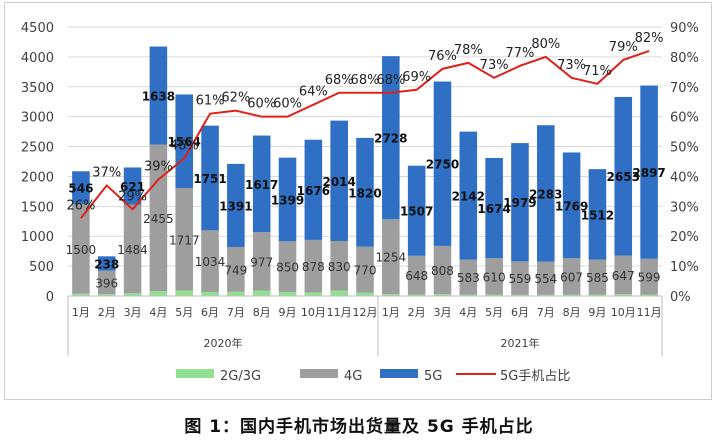 This screenshot has height=445, width=718. I want to click on data-label-4g: 396, so click(106, 283).